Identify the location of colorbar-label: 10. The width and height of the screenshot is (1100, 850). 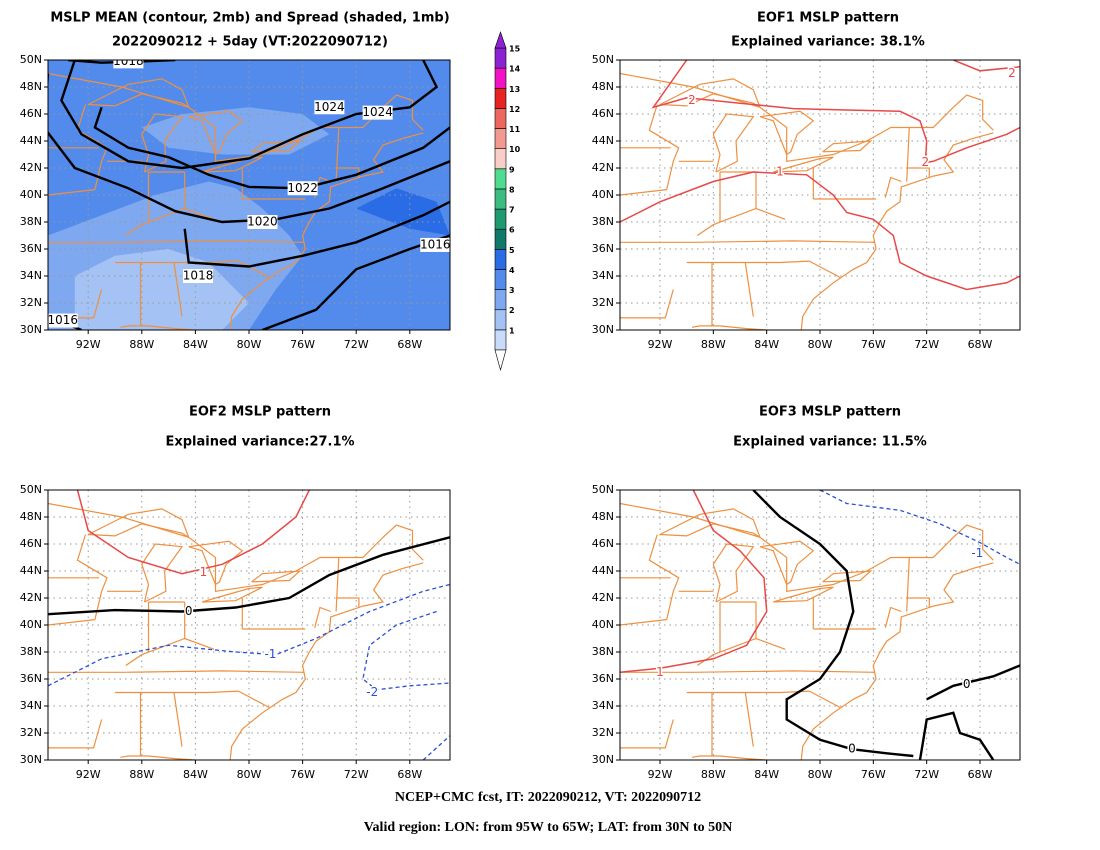
(515, 149).